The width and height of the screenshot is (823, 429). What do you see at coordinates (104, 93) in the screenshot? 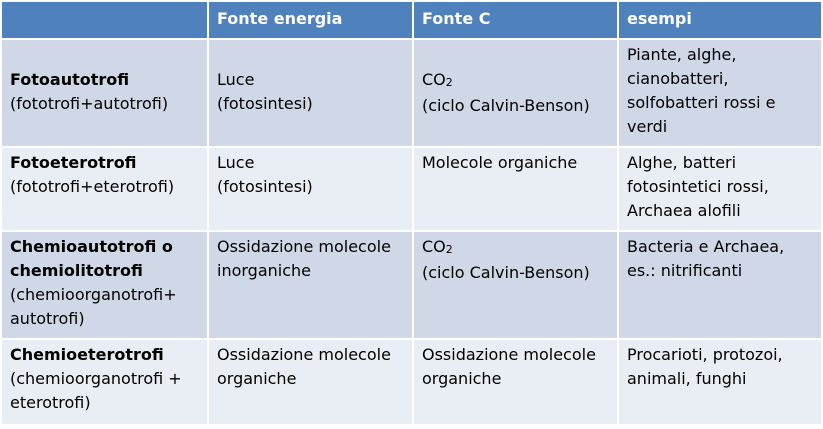
I see `row-label-cell: Fotoautotrofi (fototrofi+autotrofi)` at bounding box center [104, 93].